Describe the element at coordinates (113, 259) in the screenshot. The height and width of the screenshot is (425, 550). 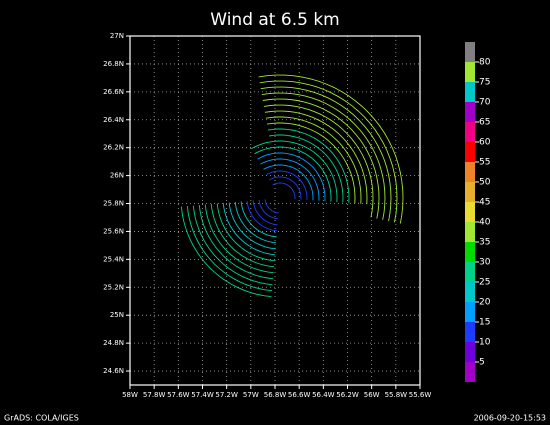
I see `y-tick-label: 25.4N` at that location.